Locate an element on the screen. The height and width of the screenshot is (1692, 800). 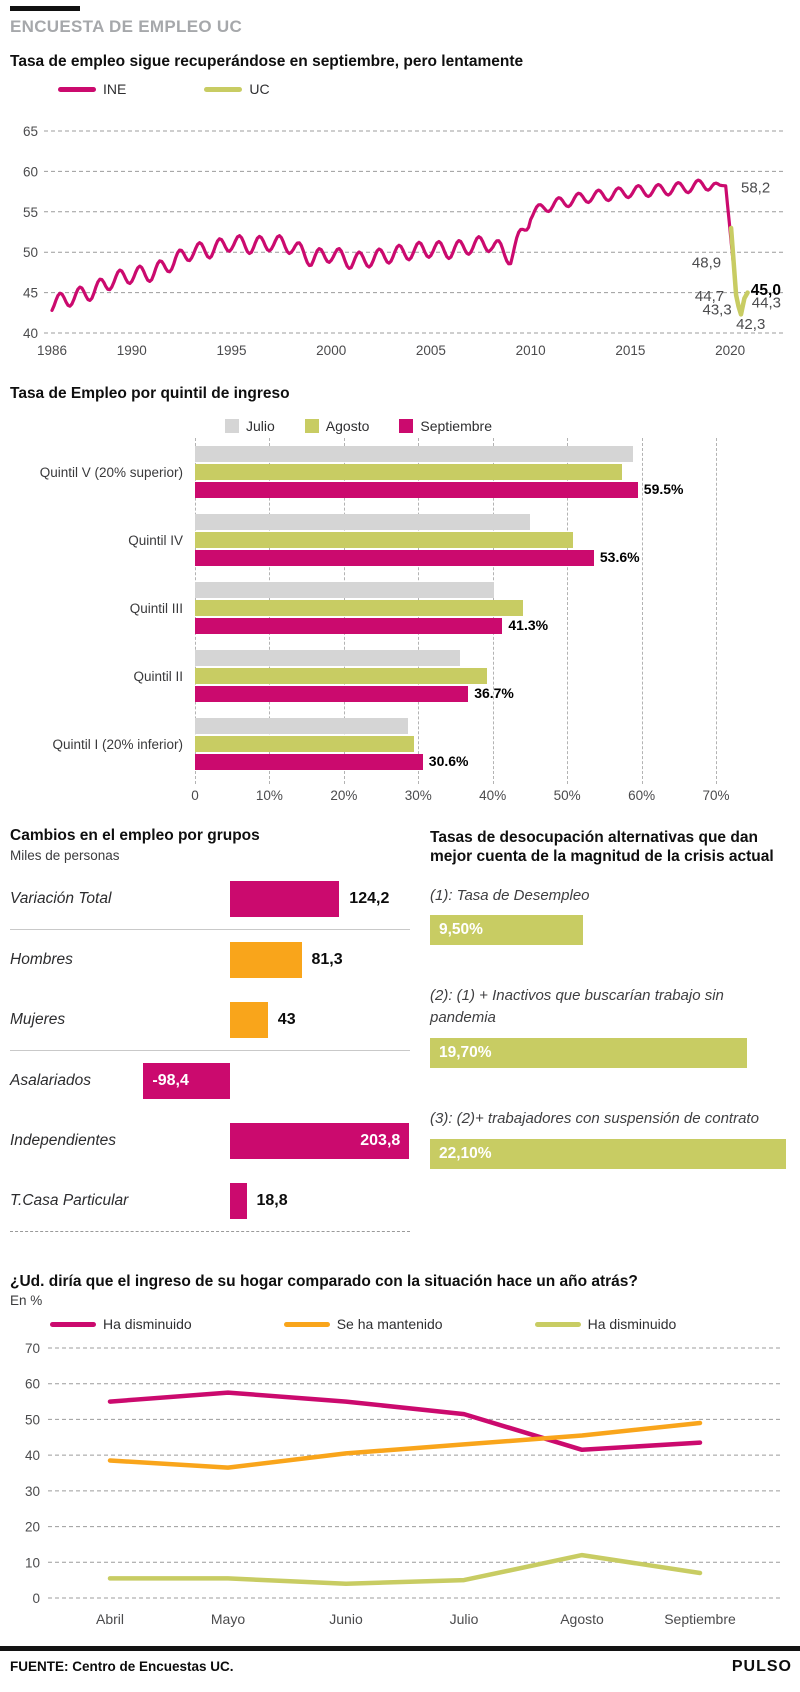
change-row: Hombres 81,3 is located at coordinates (210, 960).